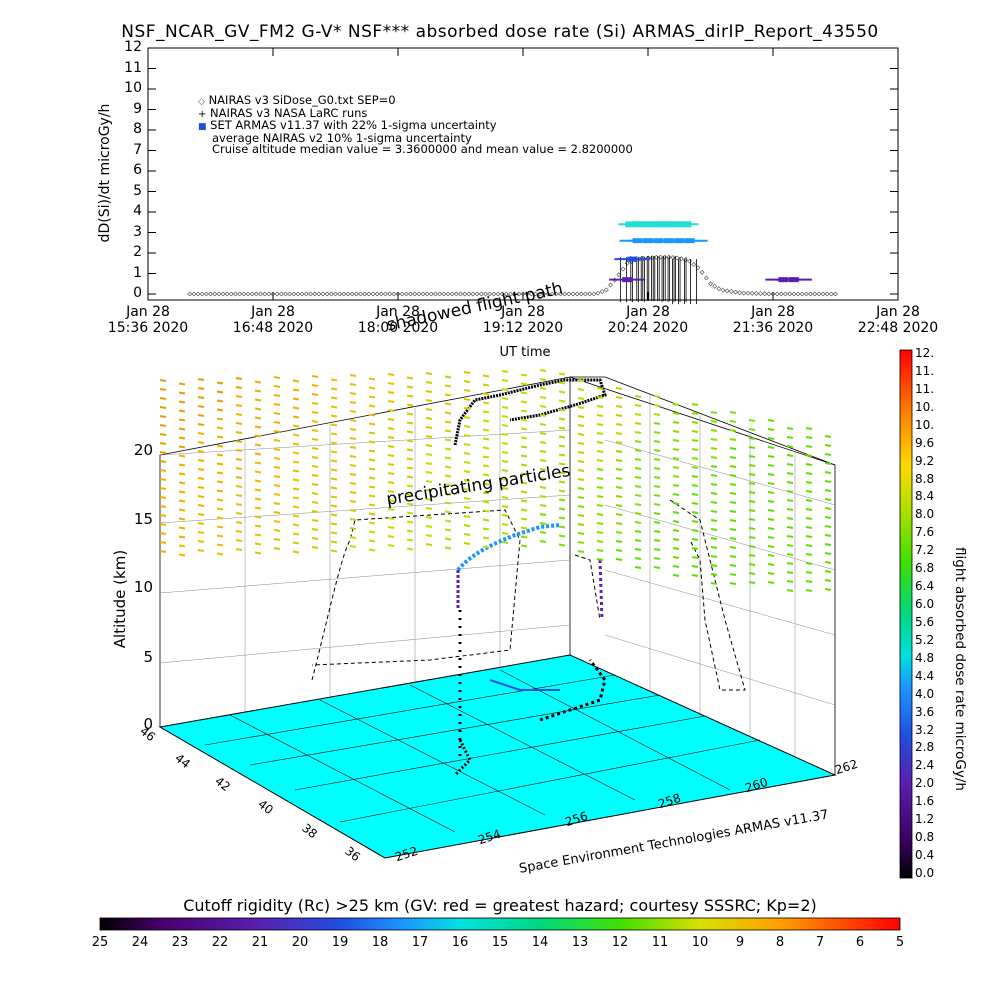 This screenshot has height=1000, width=1000. I want to click on ground-track-right, so click(573, 690).